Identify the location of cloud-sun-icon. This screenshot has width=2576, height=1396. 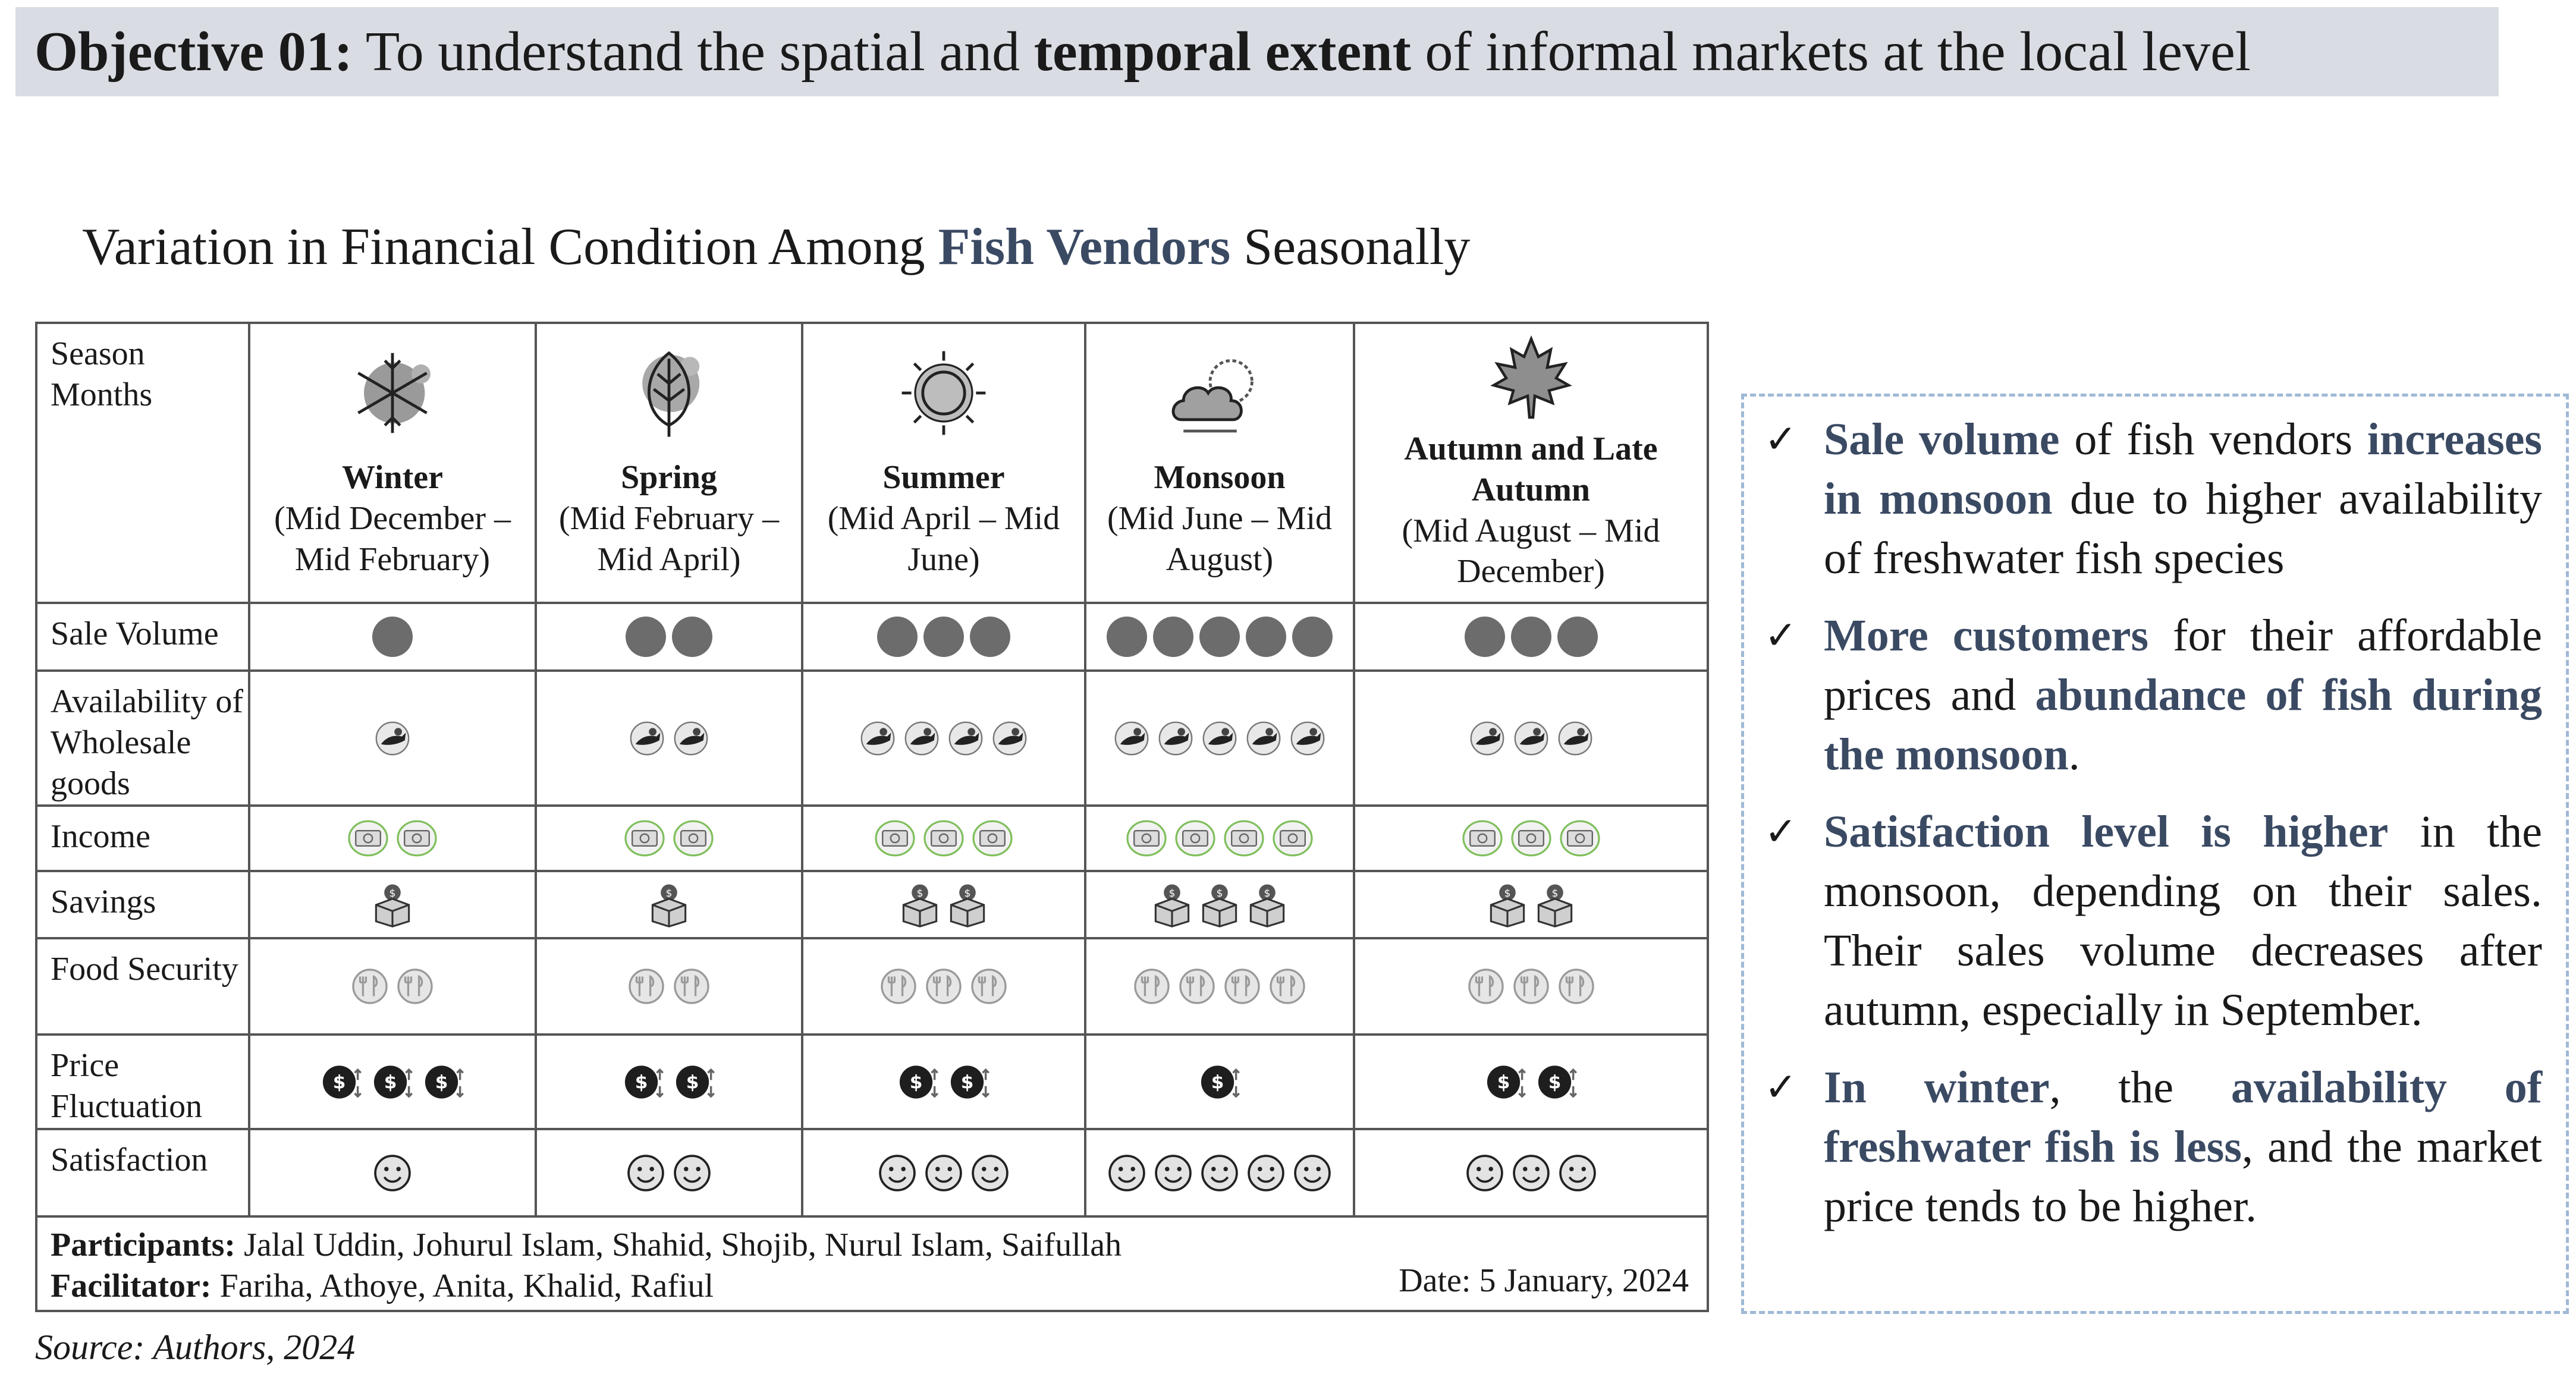
(1212, 396).